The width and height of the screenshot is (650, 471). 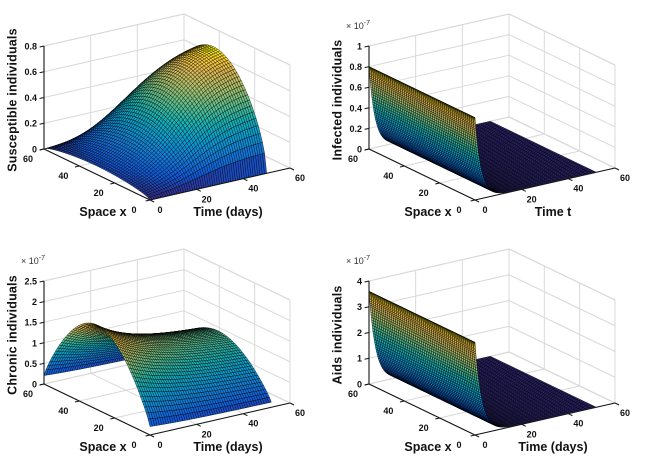 I want to click on z-axis-label: Infected individuals, so click(x=337, y=100).